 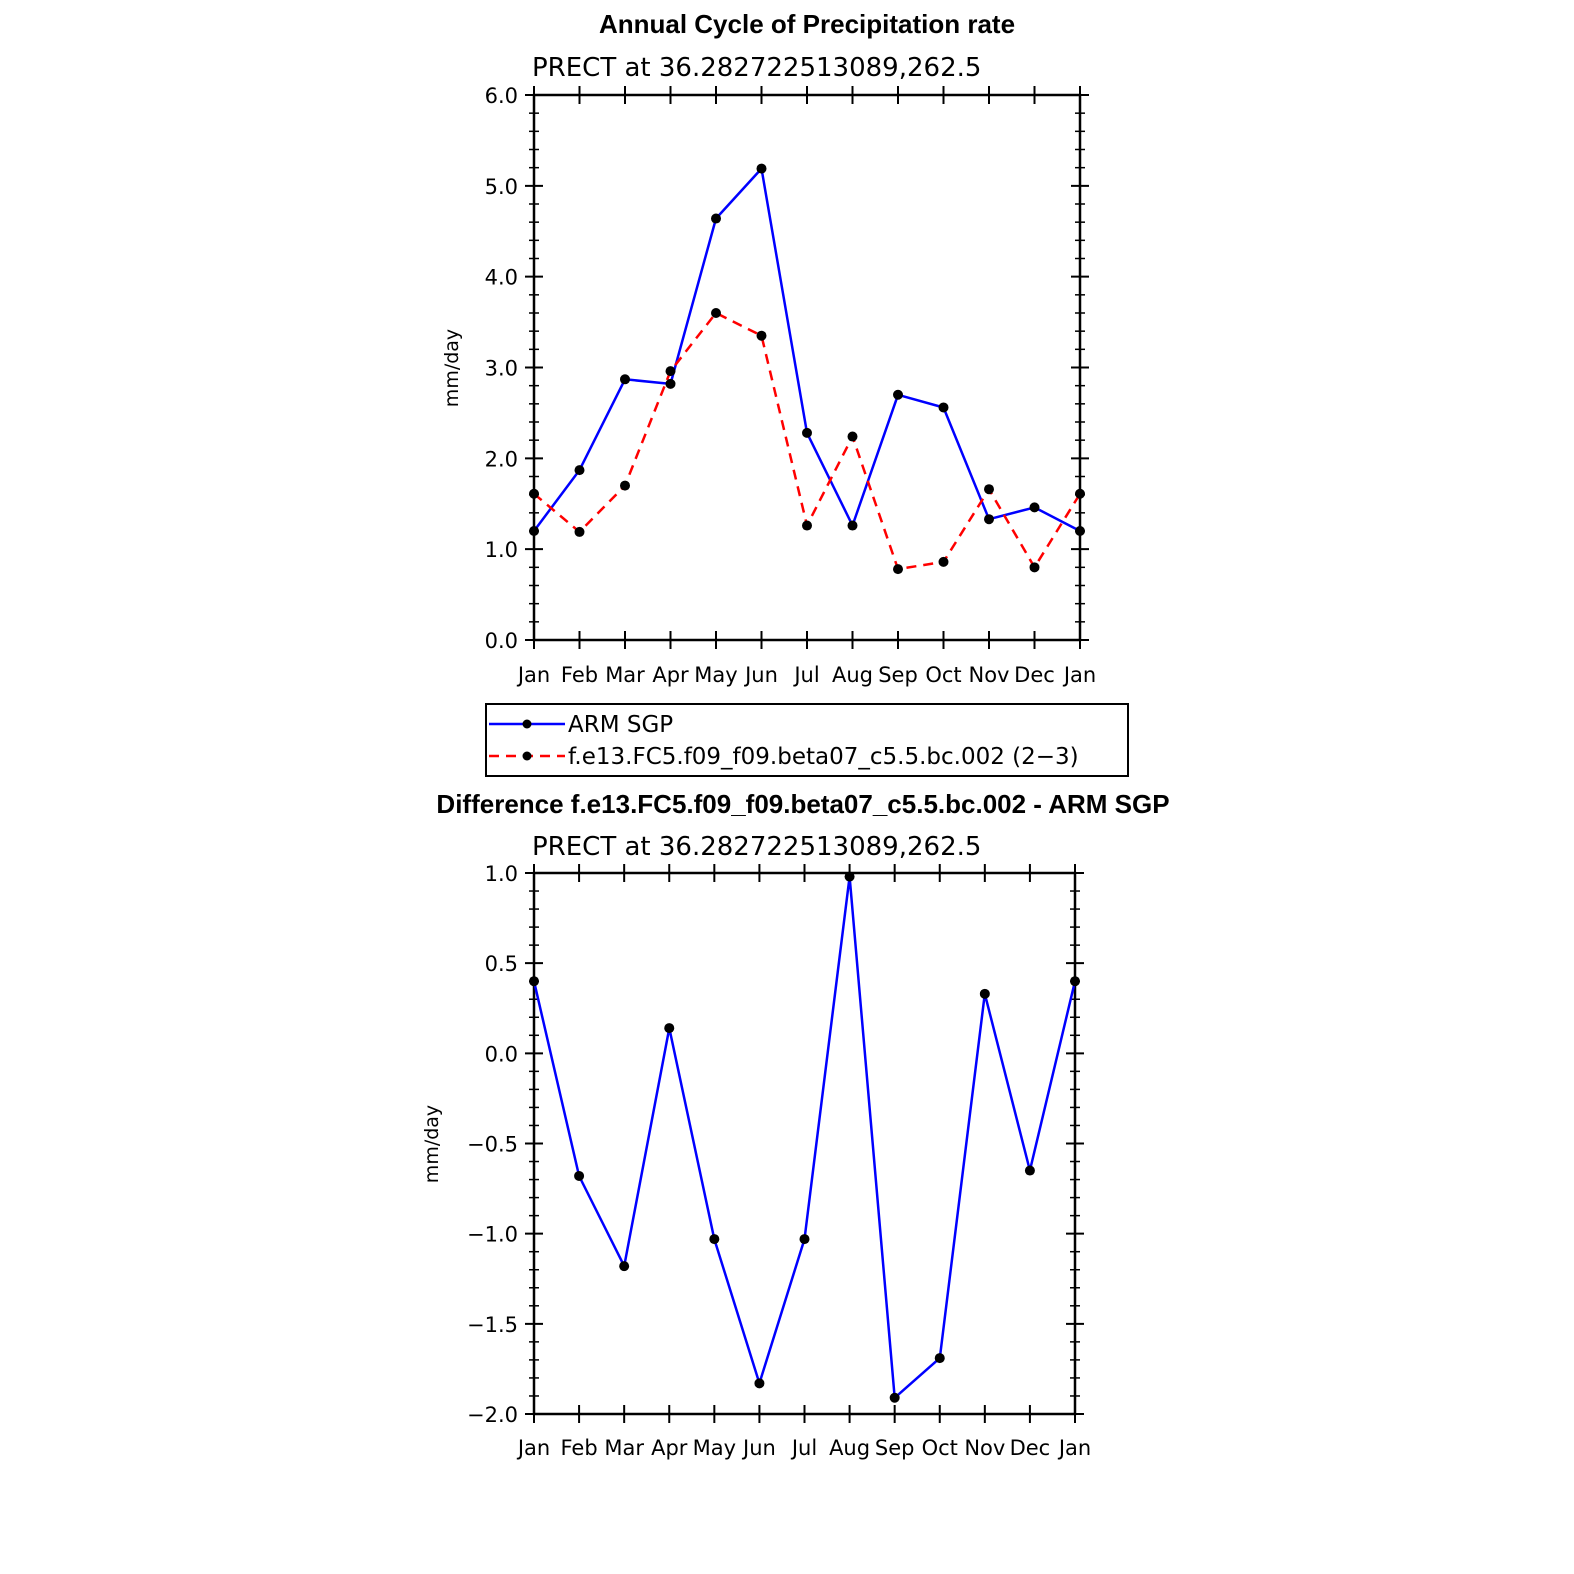 I want to click on chart1-title: Annual Cycle of Precipitation rate, so click(x=807, y=24).